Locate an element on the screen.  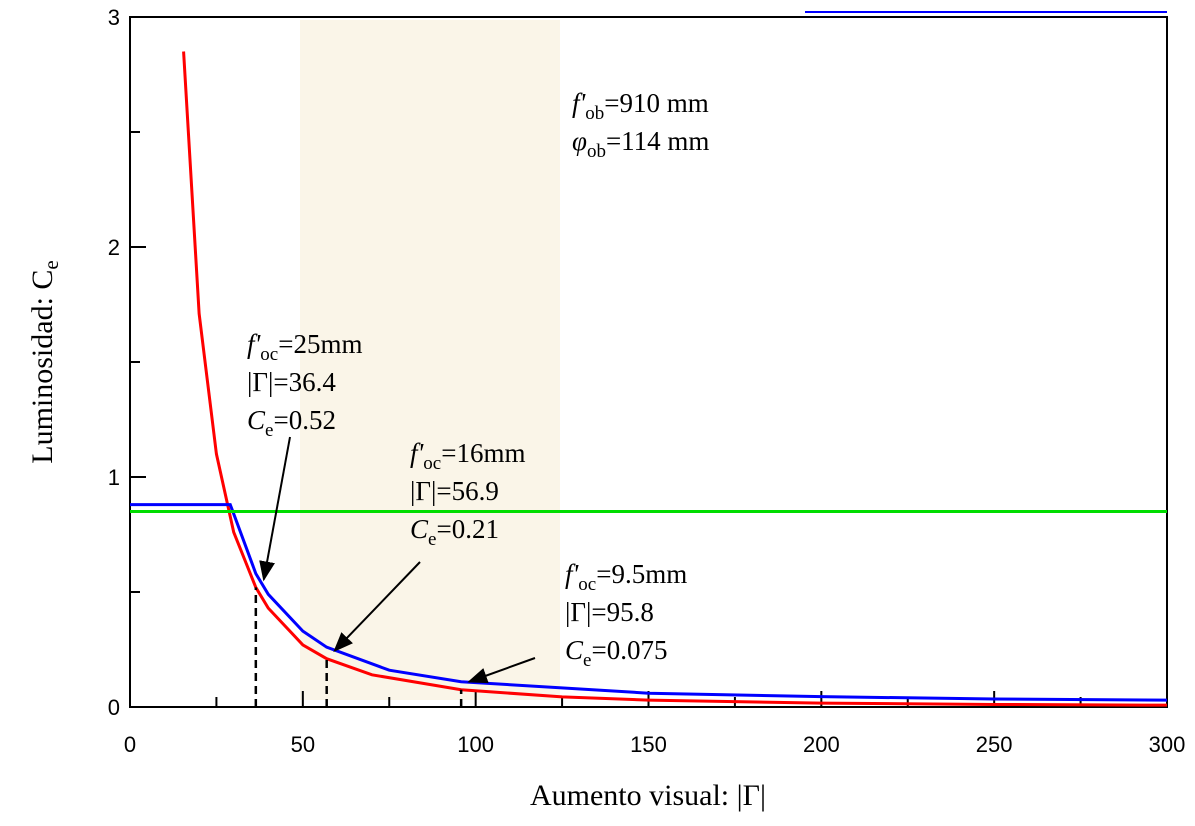
annotation-value: 0.21 is located at coordinates (475, 529).